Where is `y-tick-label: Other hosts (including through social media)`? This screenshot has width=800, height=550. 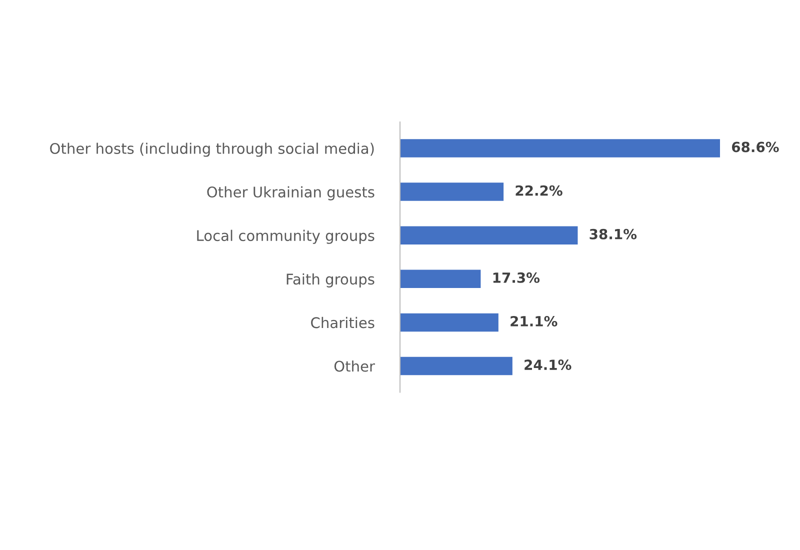
y-tick-label: Other hosts (including through social media) is located at coordinates (212, 149).